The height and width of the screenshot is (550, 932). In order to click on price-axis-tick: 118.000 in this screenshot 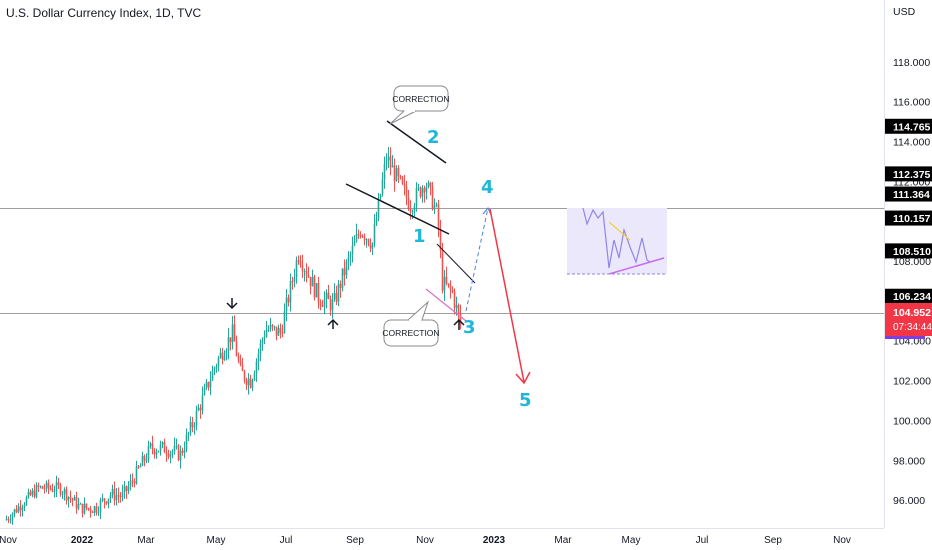, I will do `click(911, 63)`.